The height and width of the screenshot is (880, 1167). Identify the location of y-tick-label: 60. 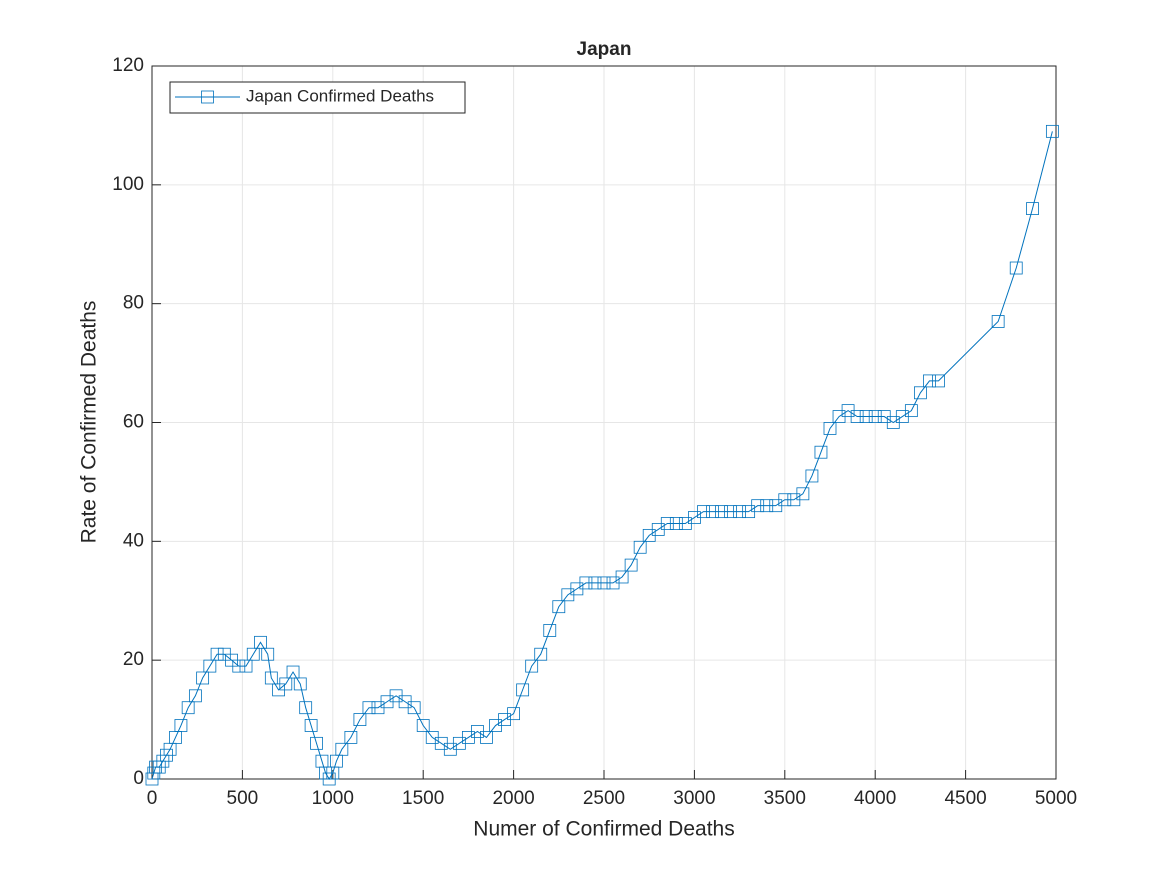
(133, 422).